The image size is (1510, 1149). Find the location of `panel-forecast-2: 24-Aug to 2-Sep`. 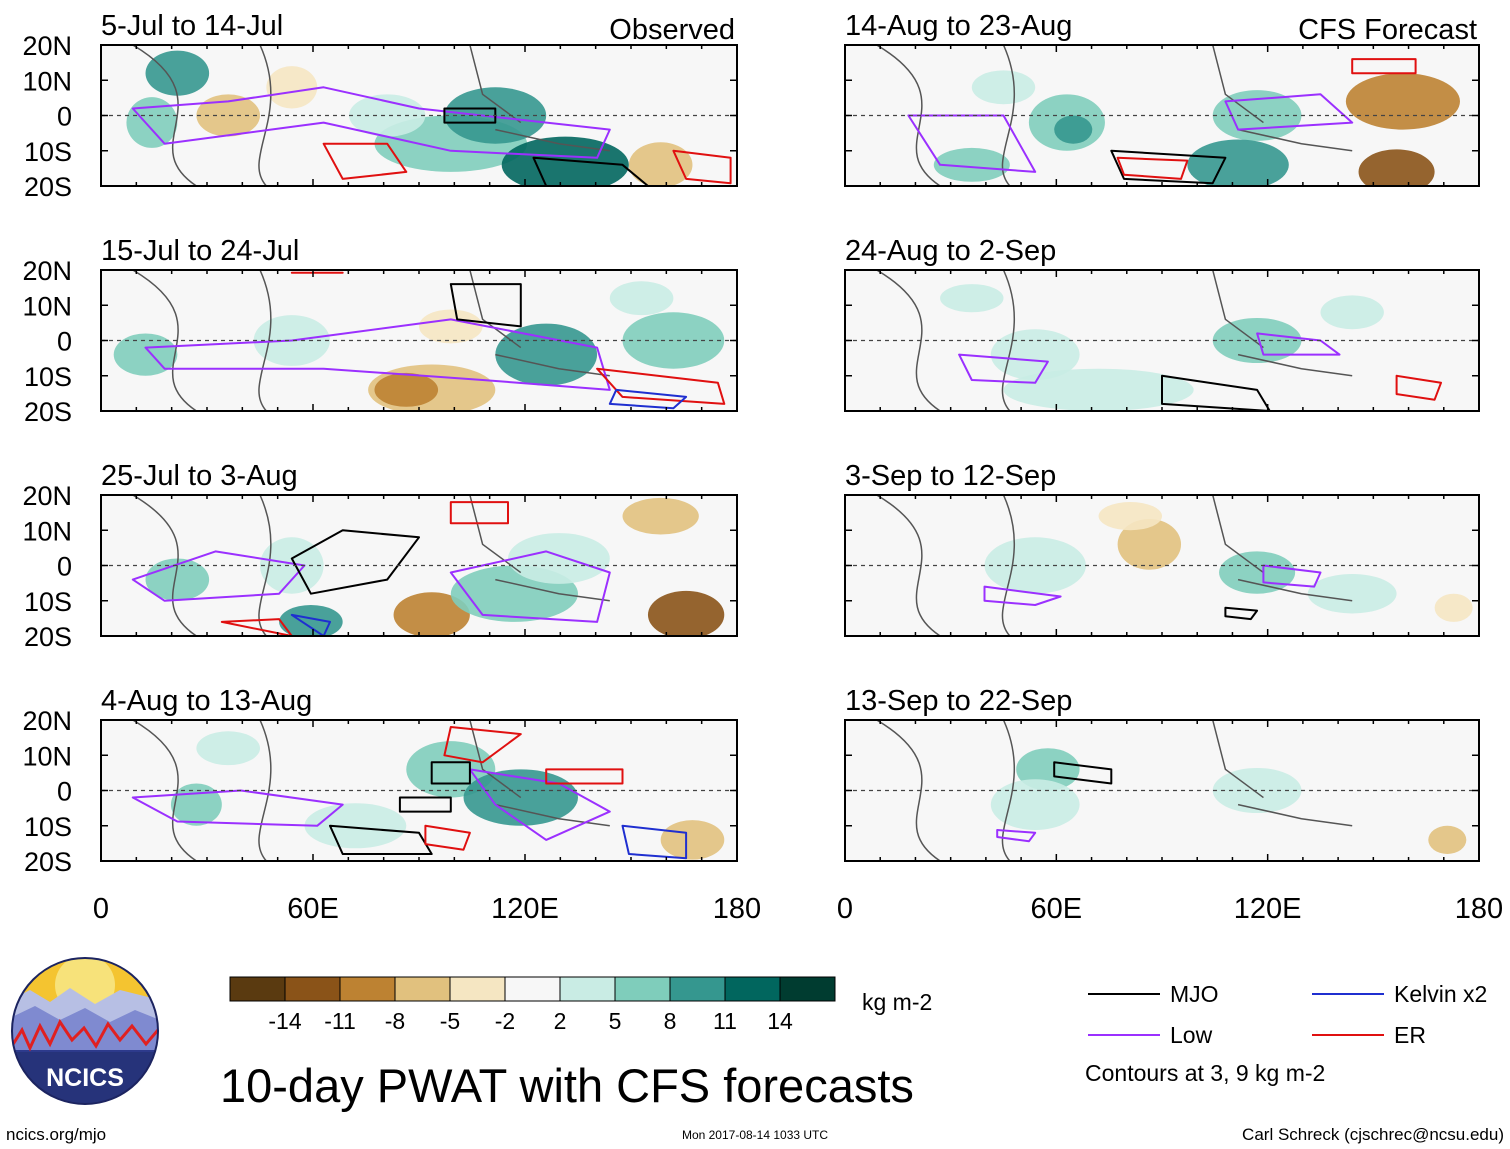

panel-forecast-2: 24-Aug to 2-Sep is located at coordinates (1162, 323).